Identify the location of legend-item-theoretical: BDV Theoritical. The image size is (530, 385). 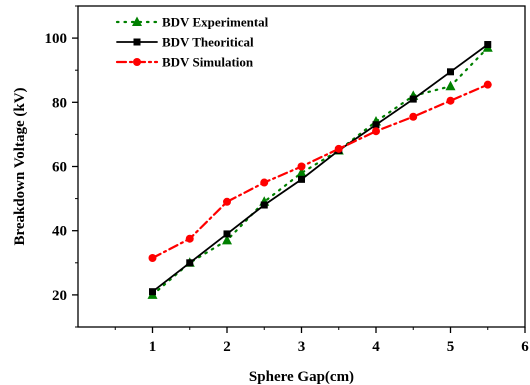
(185, 42).